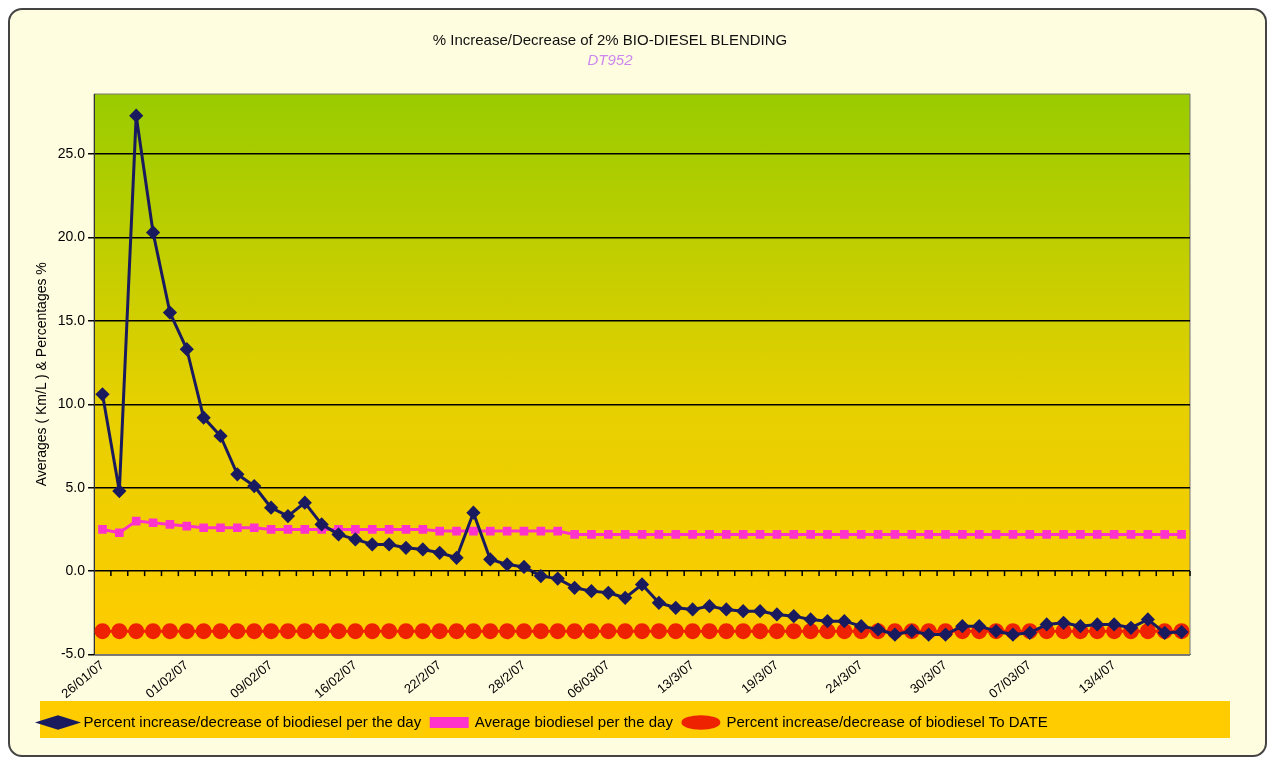 Image resolution: width=1273 pixels, height=761 pixels. I want to click on y-tick-label: 15.0, so click(71, 319).